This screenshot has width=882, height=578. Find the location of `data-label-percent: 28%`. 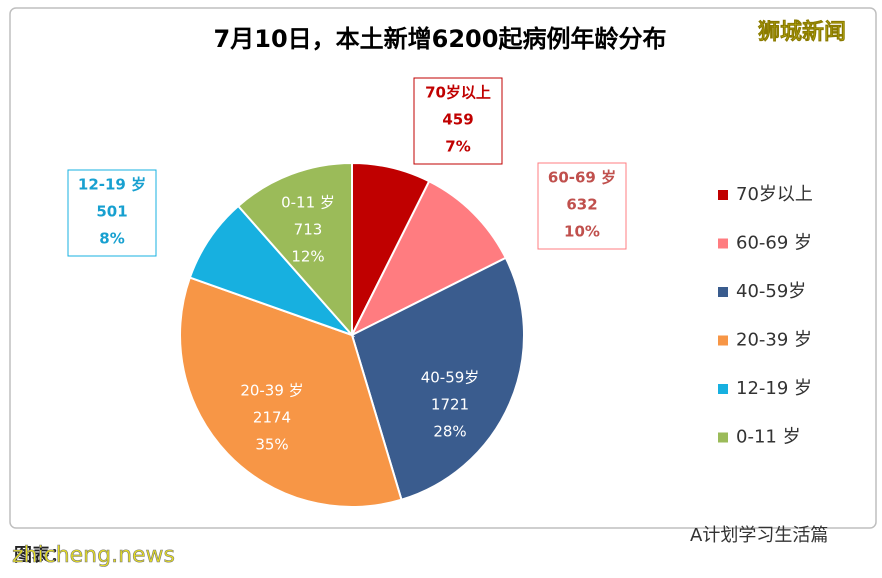

data-label-percent: 28% is located at coordinates (449, 432).